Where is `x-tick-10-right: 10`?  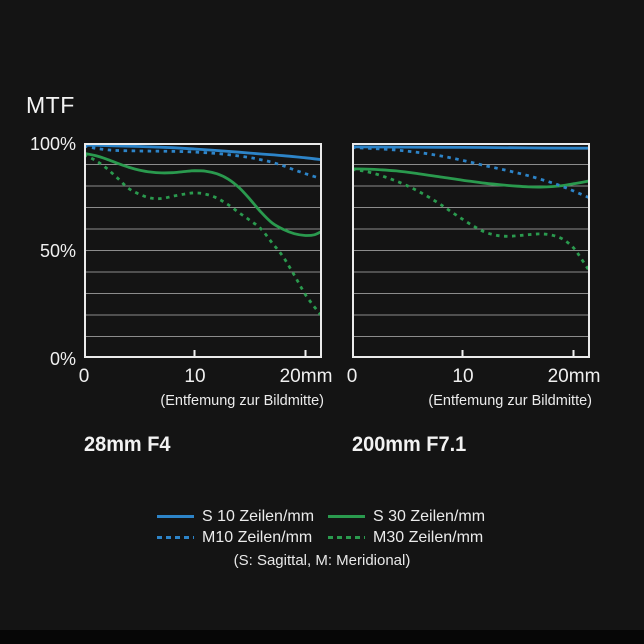
x-tick-10-right: 10 is located at coordinates (463, 376).